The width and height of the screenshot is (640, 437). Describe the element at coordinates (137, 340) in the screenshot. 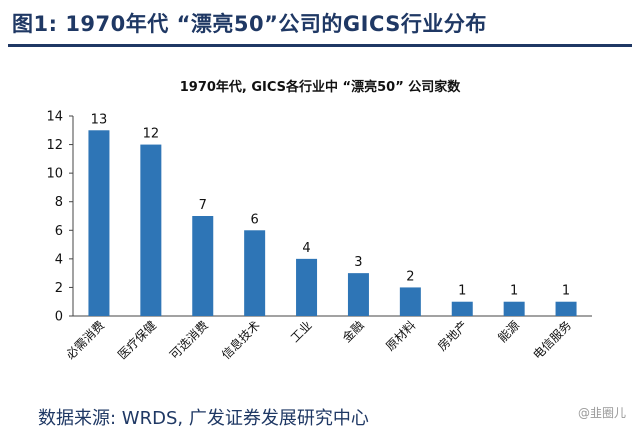

I see `x-tick-label: 医疗保健` at that location.